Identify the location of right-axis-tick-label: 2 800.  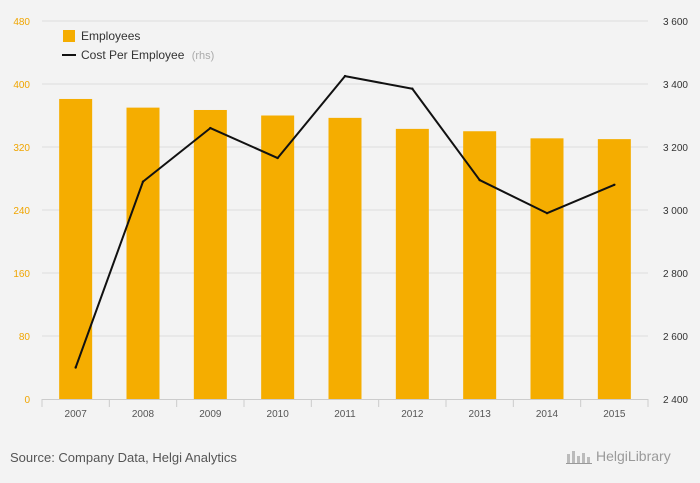
(675, 274).